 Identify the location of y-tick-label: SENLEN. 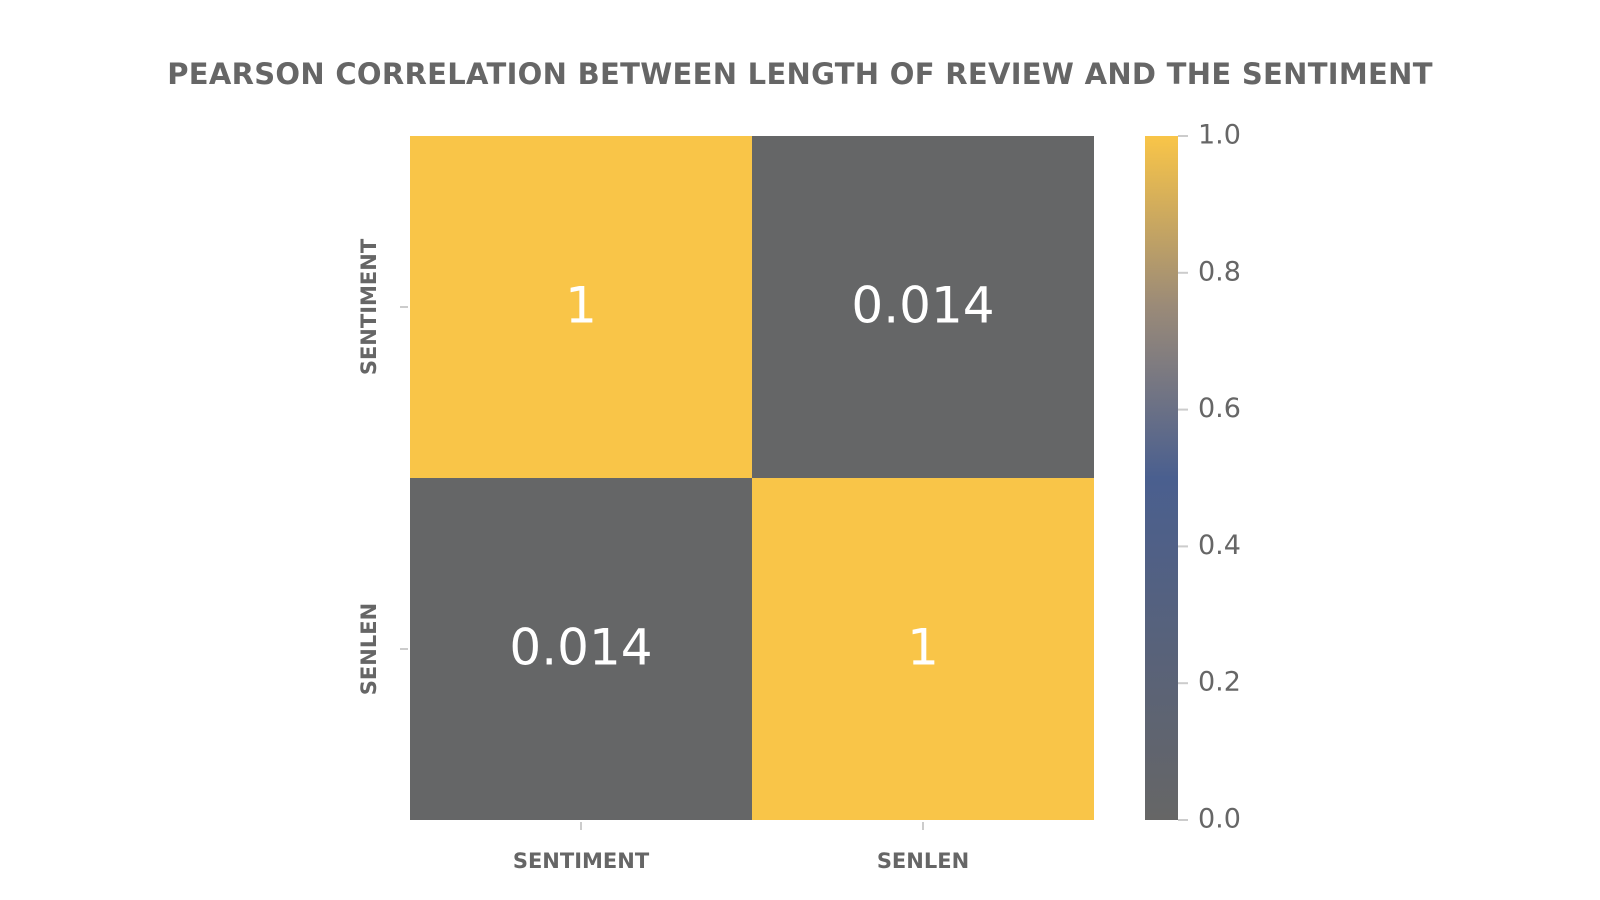
(369, 649).